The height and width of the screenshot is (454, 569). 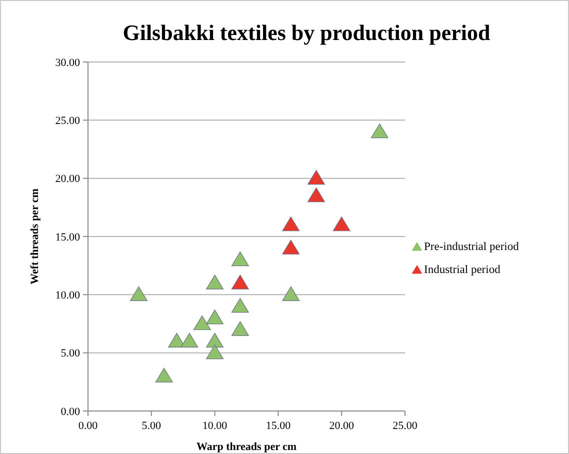 What do you see at coordinates (67, 296) in the screenshot?
I see `y-tick-label: 10.00` at bounding box center [67, 296].